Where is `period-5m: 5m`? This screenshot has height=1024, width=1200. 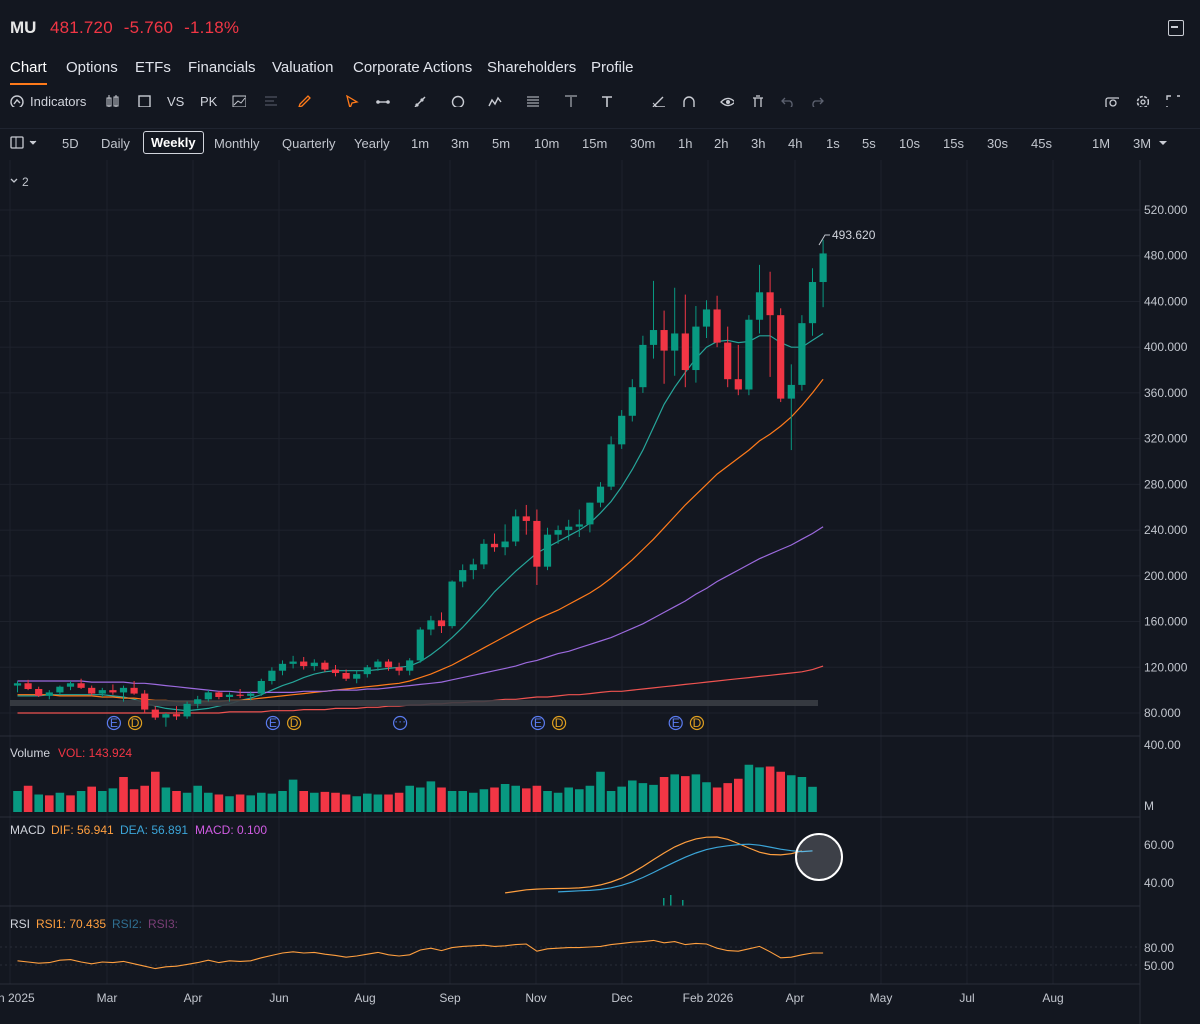
period-5m: 5m is located at coordinates (501, 143).